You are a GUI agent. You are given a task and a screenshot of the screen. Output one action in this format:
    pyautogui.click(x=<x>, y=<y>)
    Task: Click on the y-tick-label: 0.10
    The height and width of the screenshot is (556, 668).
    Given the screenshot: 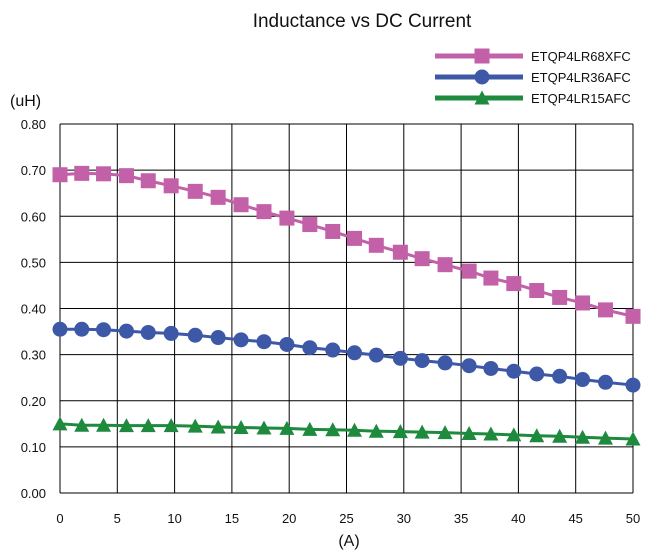 What is the action you would take?
    pyautogui.click(x=33, y=447)
    